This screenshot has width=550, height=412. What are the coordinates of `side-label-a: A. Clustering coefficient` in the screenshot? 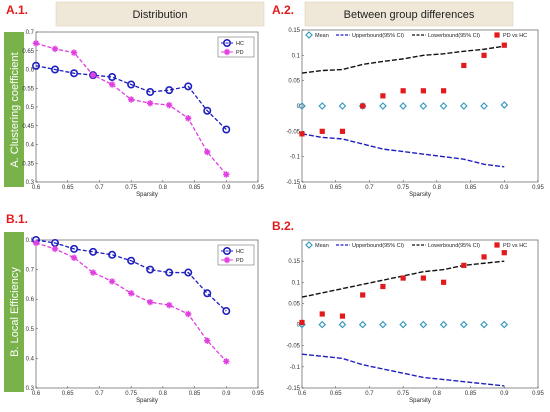 It's located at (15, 109).